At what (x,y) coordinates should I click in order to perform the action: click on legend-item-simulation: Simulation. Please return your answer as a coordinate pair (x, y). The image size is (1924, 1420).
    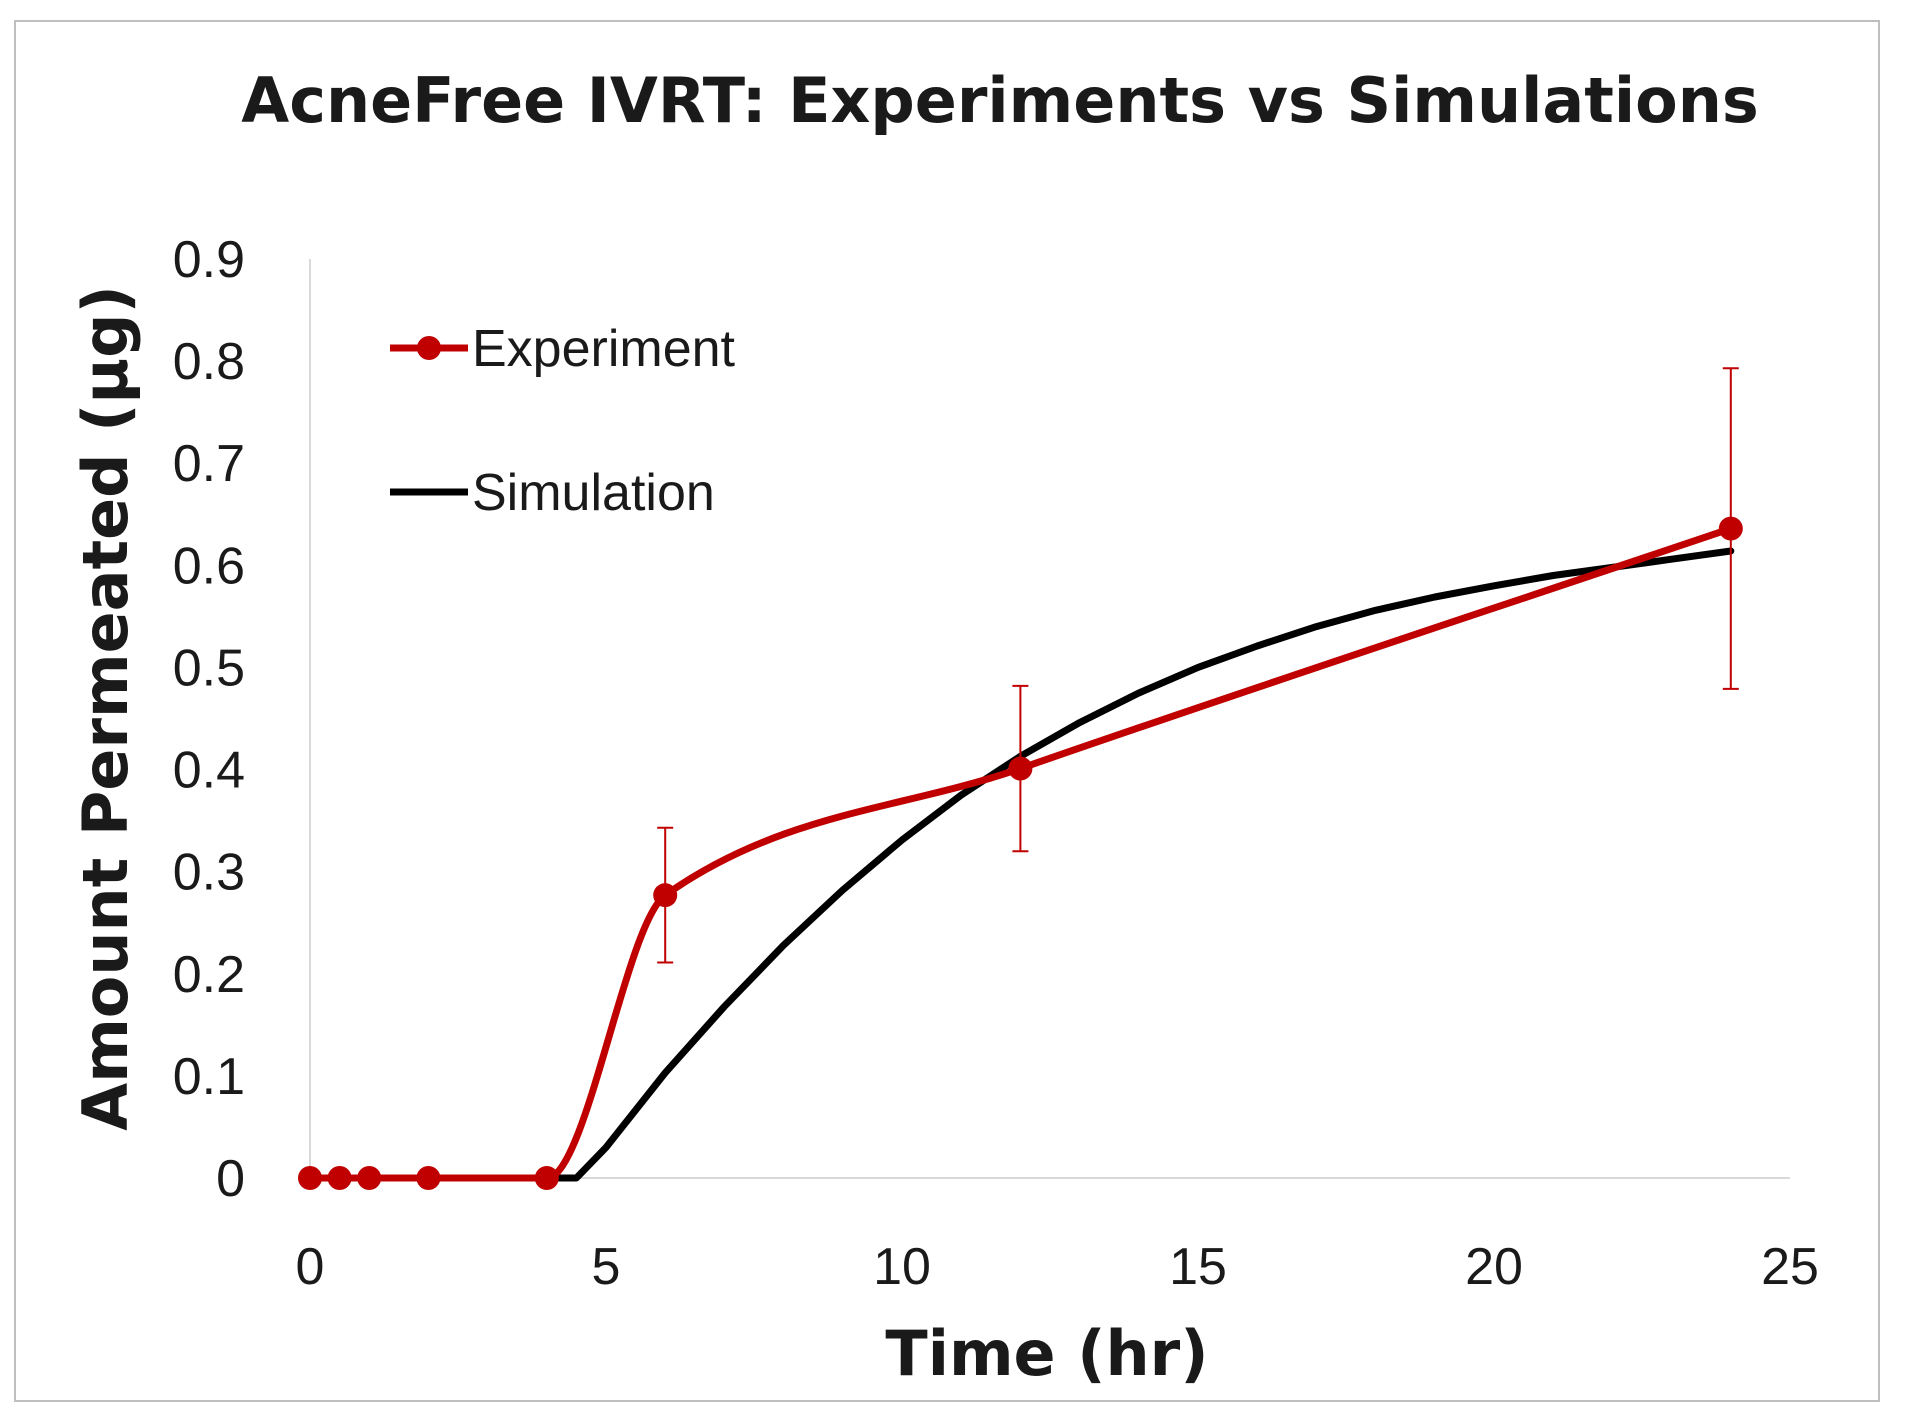
    Looking at the image, I should click on (552, 493).